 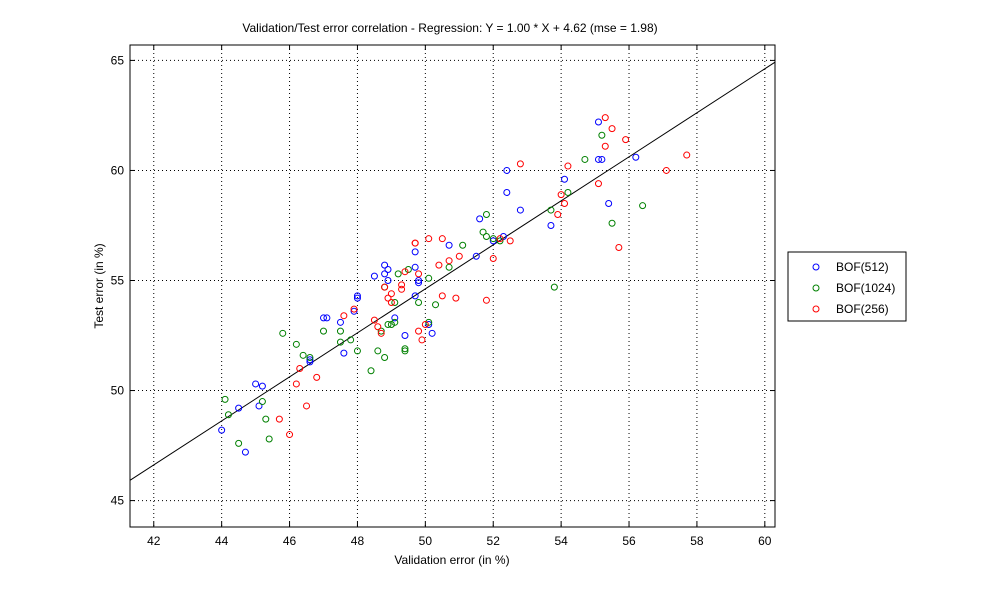 I want to click on x-tick-label: 52, so click(x=494, y=541).